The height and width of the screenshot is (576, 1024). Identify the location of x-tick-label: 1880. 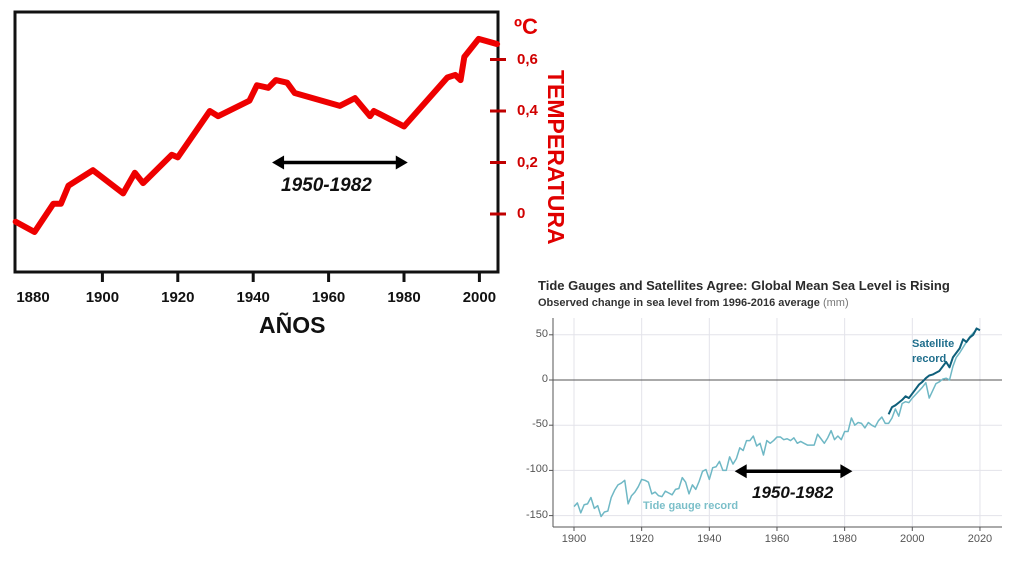
(33, 297).